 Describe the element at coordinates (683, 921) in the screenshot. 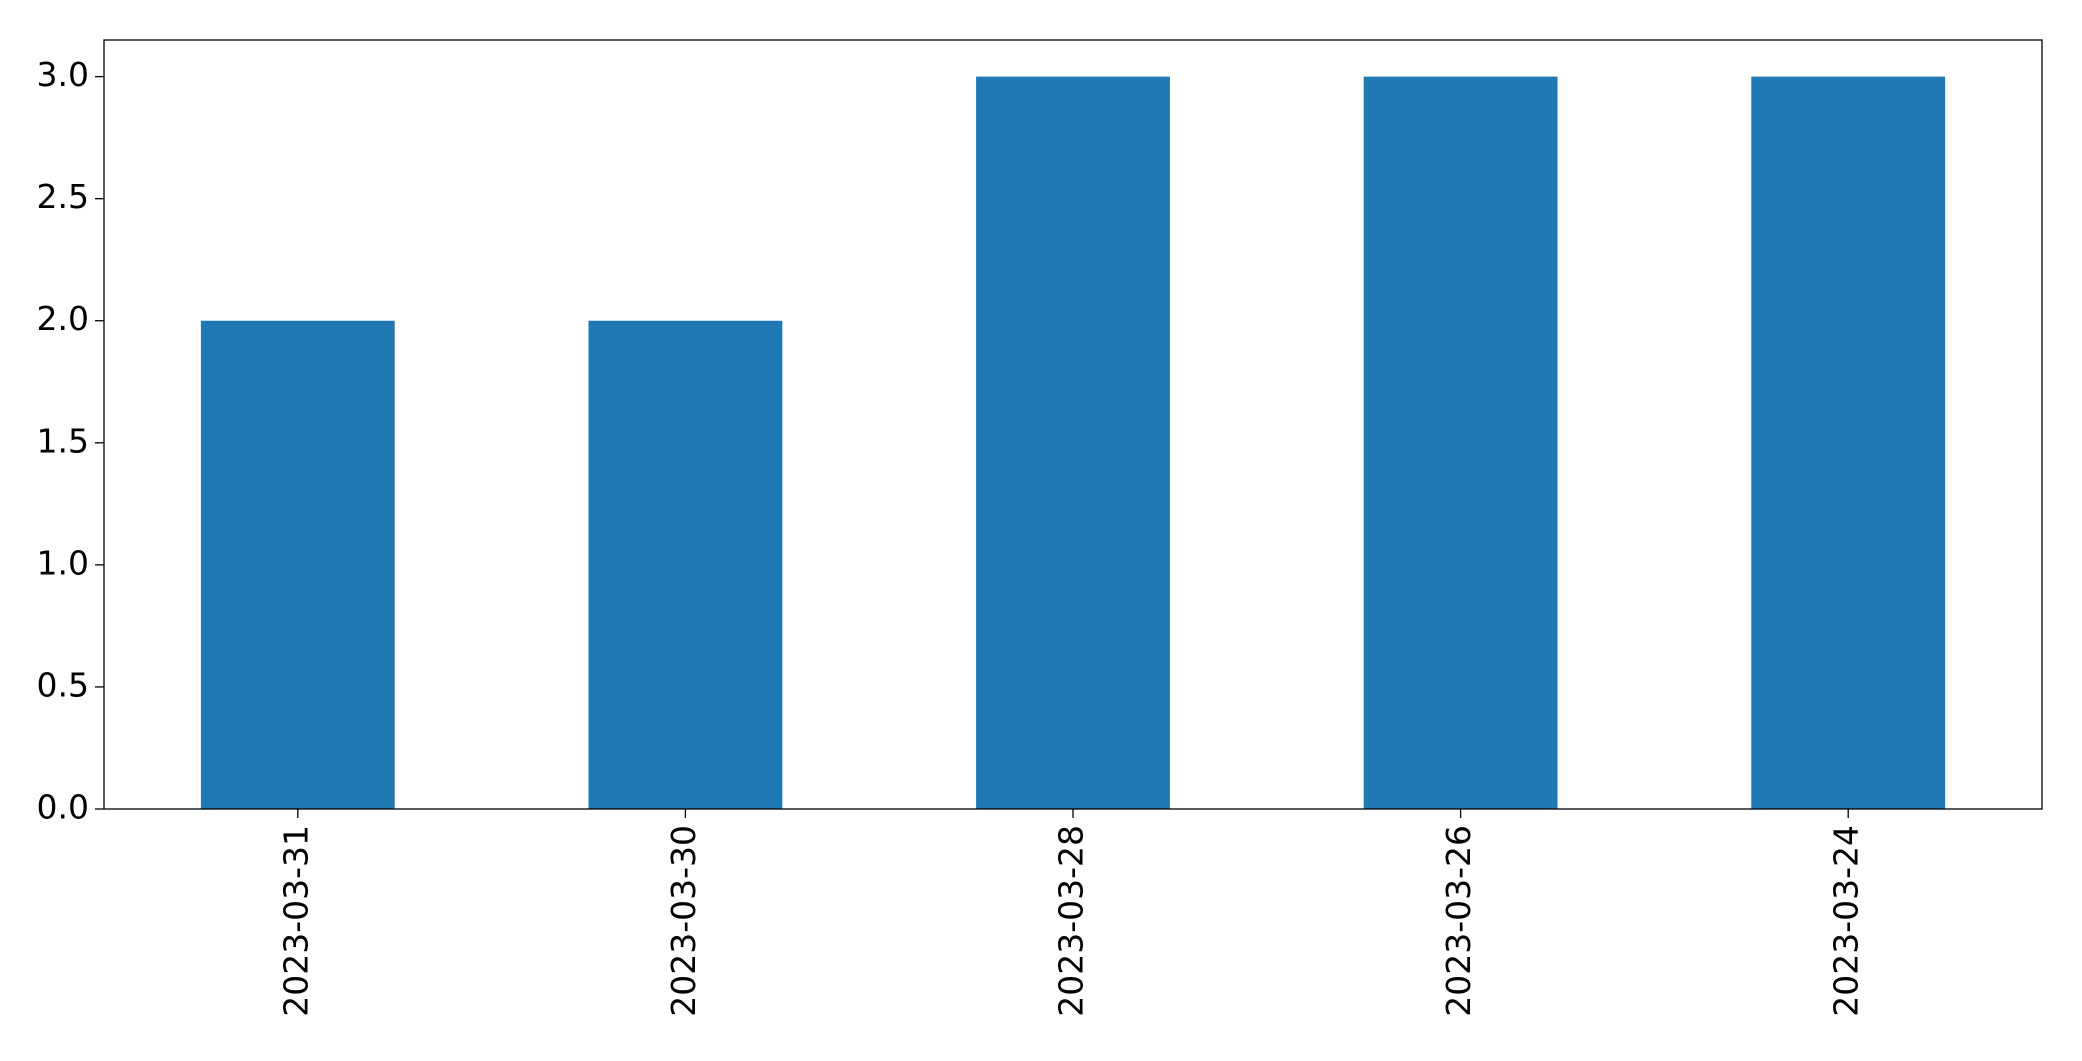

I see `x-tick-label: 2023-03-30` at that location.